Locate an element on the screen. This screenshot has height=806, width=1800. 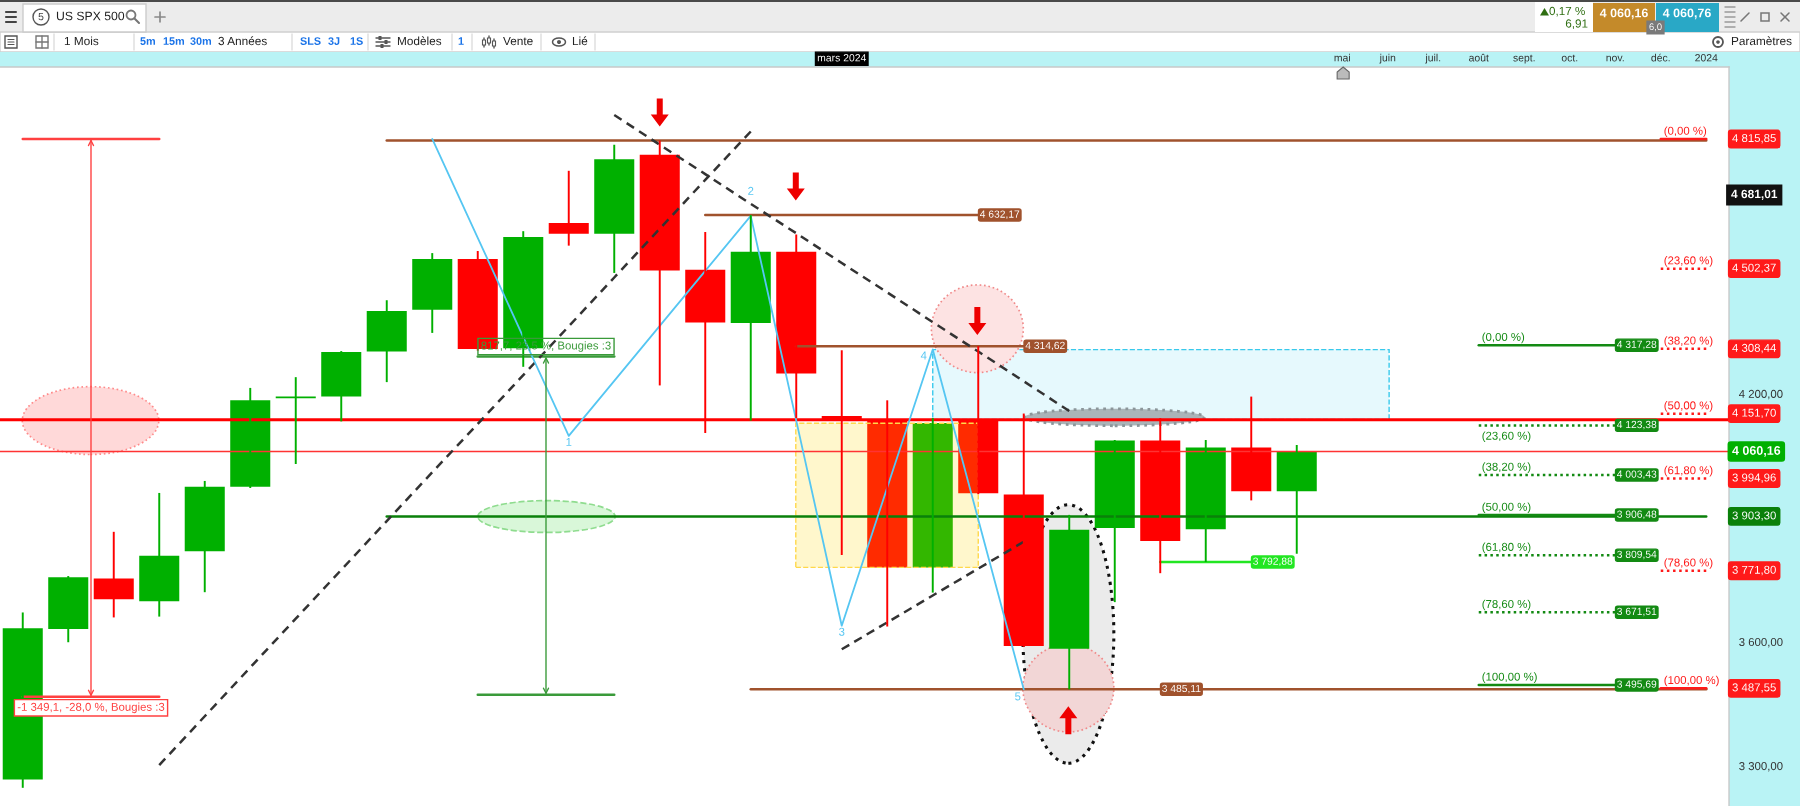
series-label: (23,60 %) is located at coordinates (1506, 436).